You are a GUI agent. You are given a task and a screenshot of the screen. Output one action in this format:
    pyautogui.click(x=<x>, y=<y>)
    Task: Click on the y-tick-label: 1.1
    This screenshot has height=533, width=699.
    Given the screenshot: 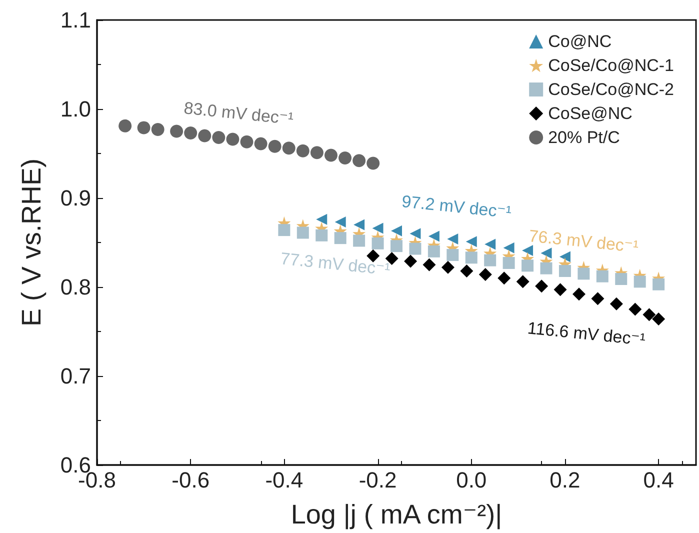 What is the action you would take?
    pyautogui.click(x=75, y=20)
    